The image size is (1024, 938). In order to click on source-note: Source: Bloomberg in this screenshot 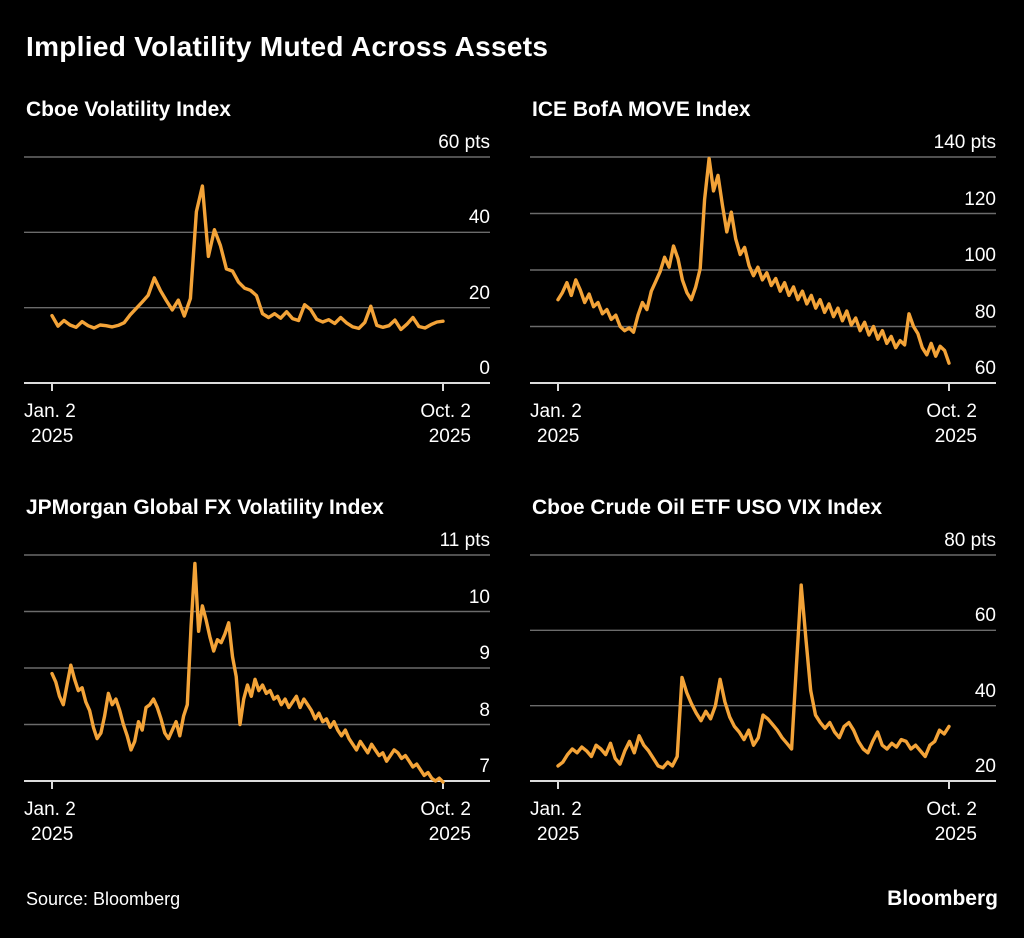, I will do `click(103, 899)`.